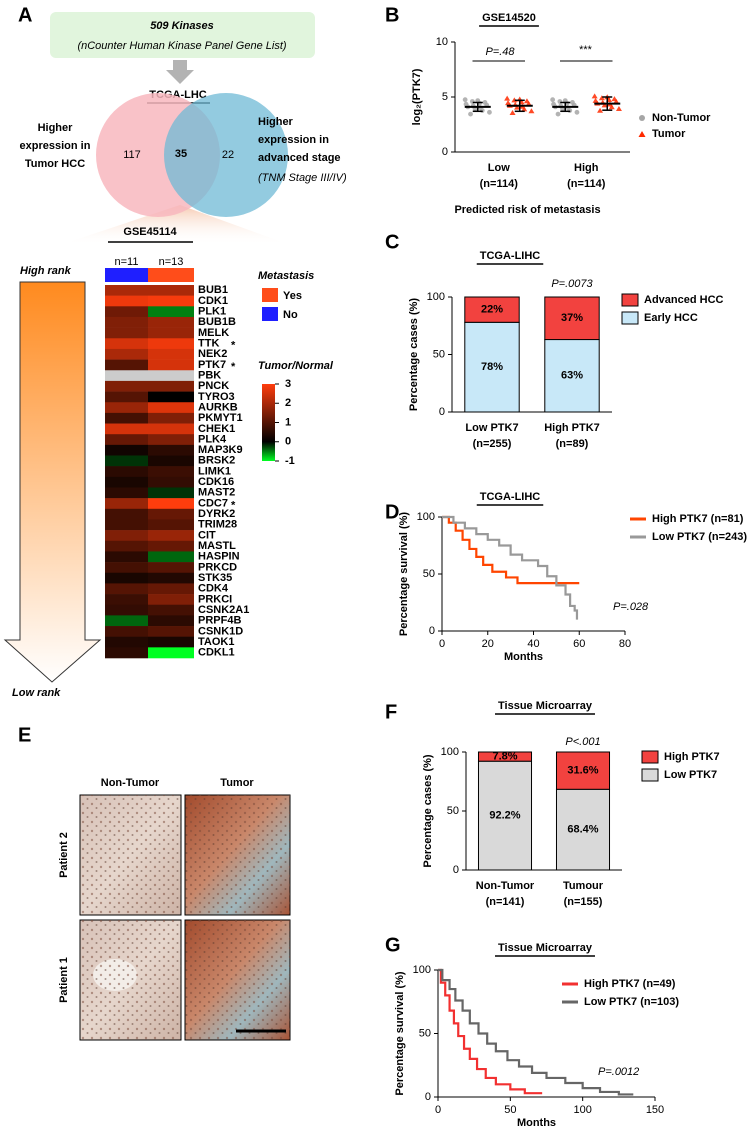 The height and width of the screenshot is (1131, 747). I want to click on panel-label: G, so click(393, 945).